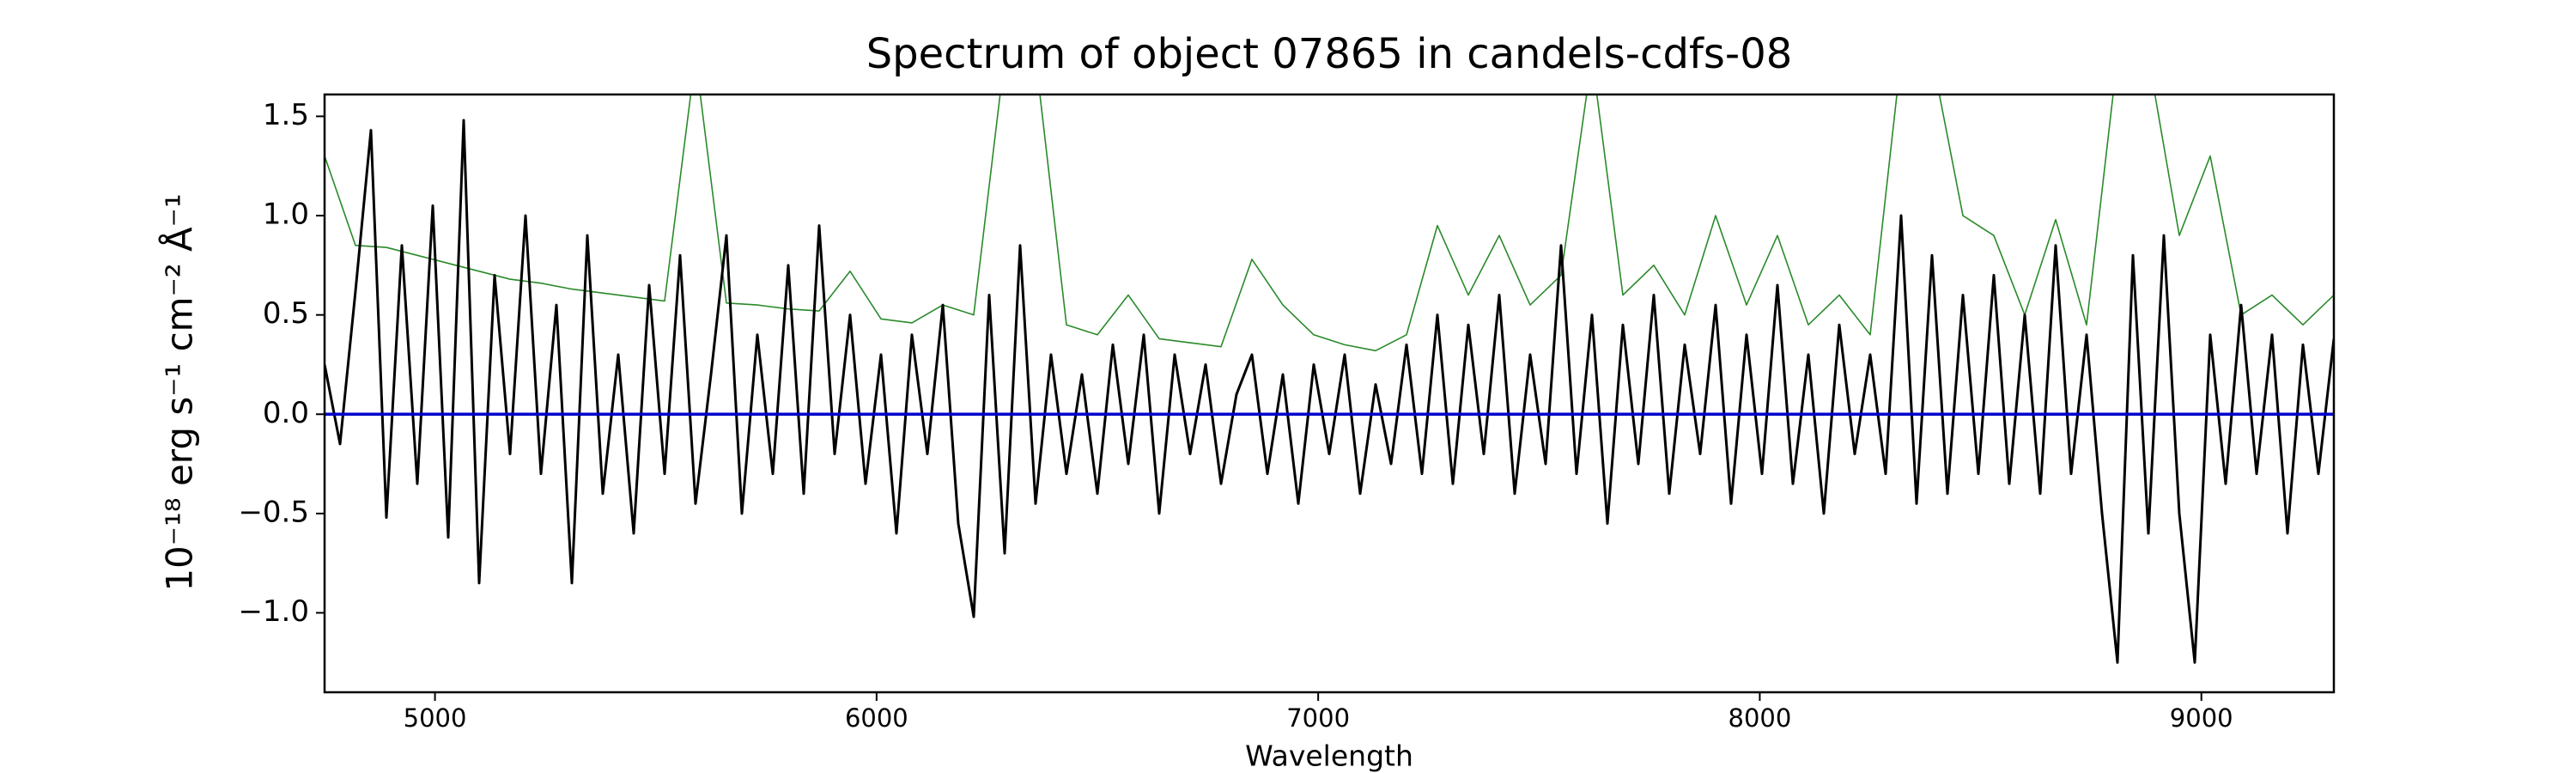  What do you see at coordinates (876, 718) in the screenshot?
I see `x-tick-label: 6000` at bounding box center [876, 718].